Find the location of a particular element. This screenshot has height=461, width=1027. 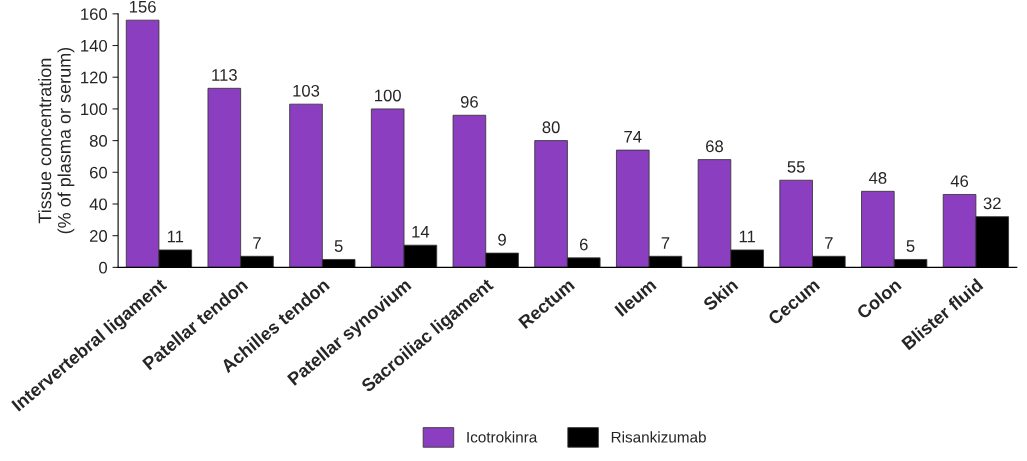

y-tick-label: 60 is located at coordinates (99, 172).